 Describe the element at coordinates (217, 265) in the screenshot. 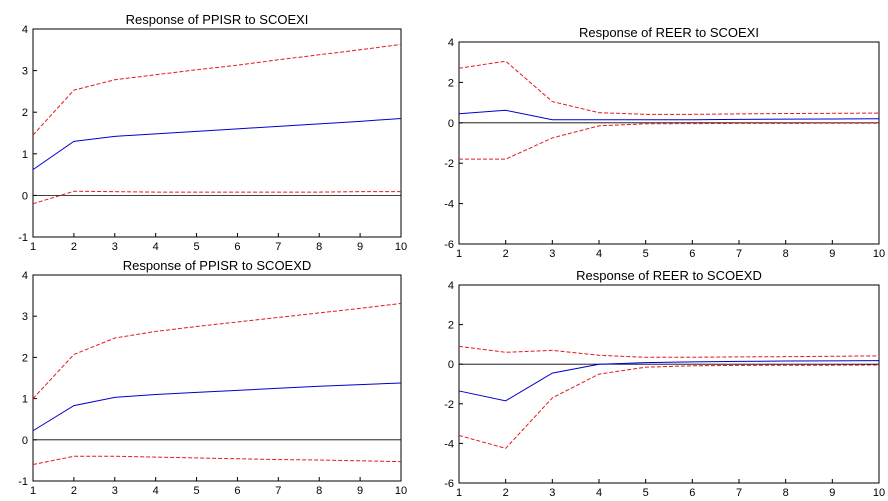

I see `chart-title: Response of PPISR to SCOEXD` at that location.